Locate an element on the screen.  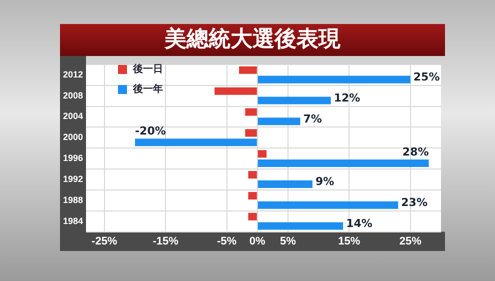
data-label: -20% is located at coordinates (150, 131).